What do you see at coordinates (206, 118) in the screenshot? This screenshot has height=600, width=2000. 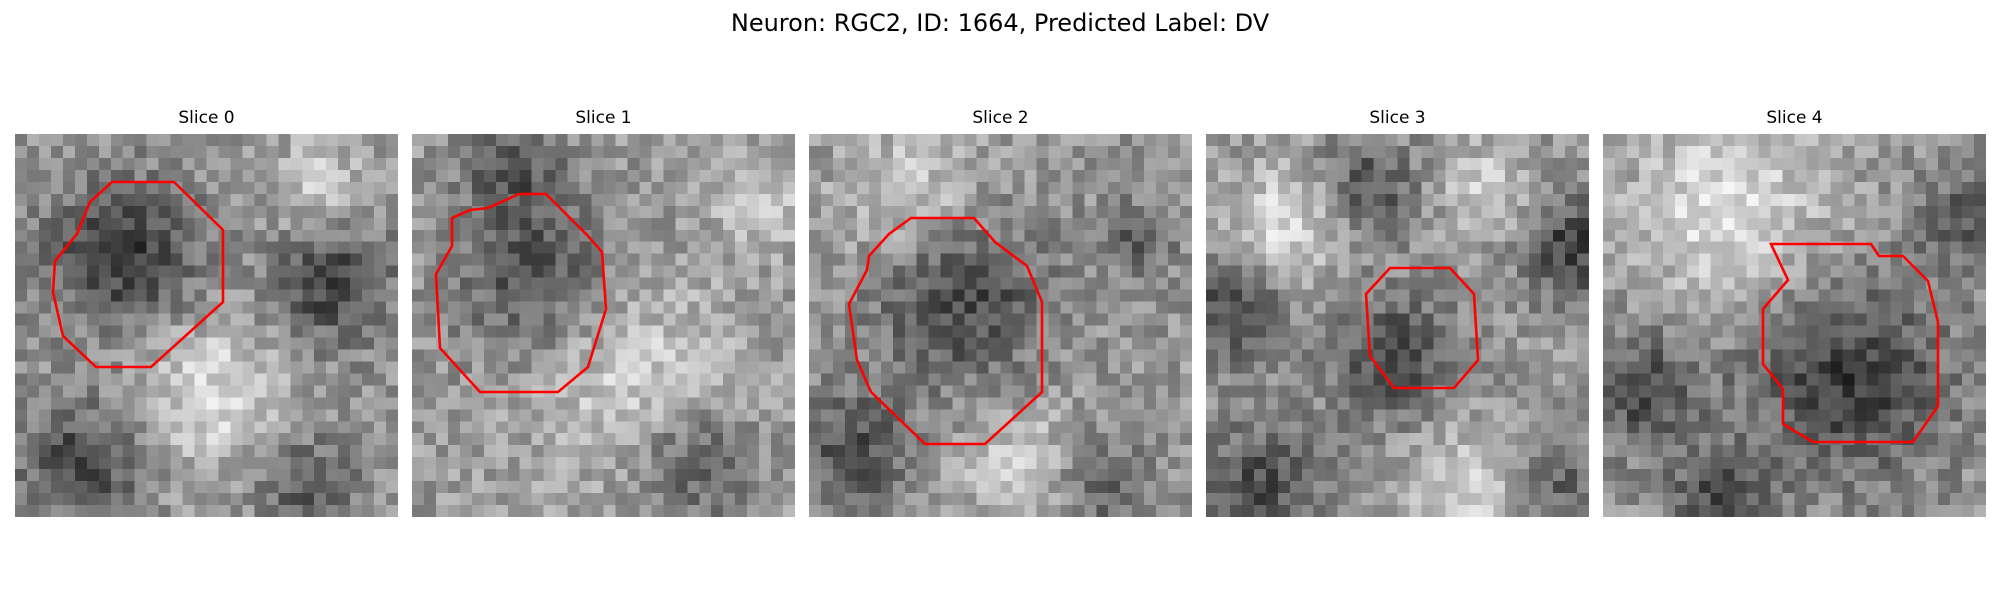 I see `slice-title: Slice 0` at bounding box center [206, 118].